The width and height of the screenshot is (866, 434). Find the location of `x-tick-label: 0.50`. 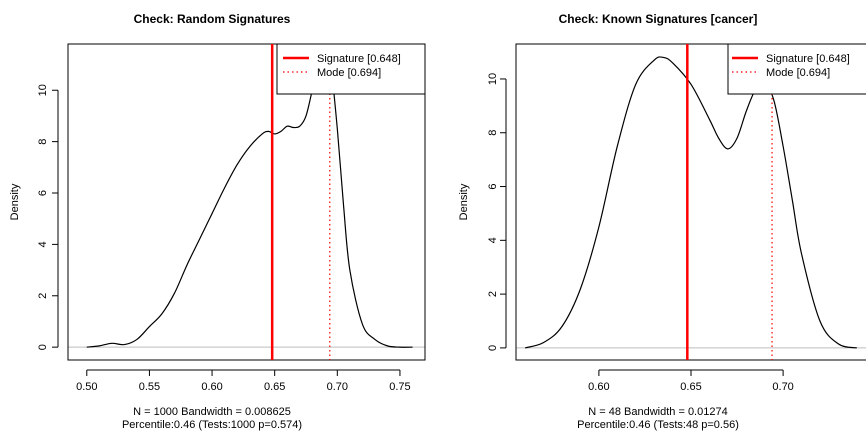

x-tick-label: 0.50 is located at coordinates (86, 387).